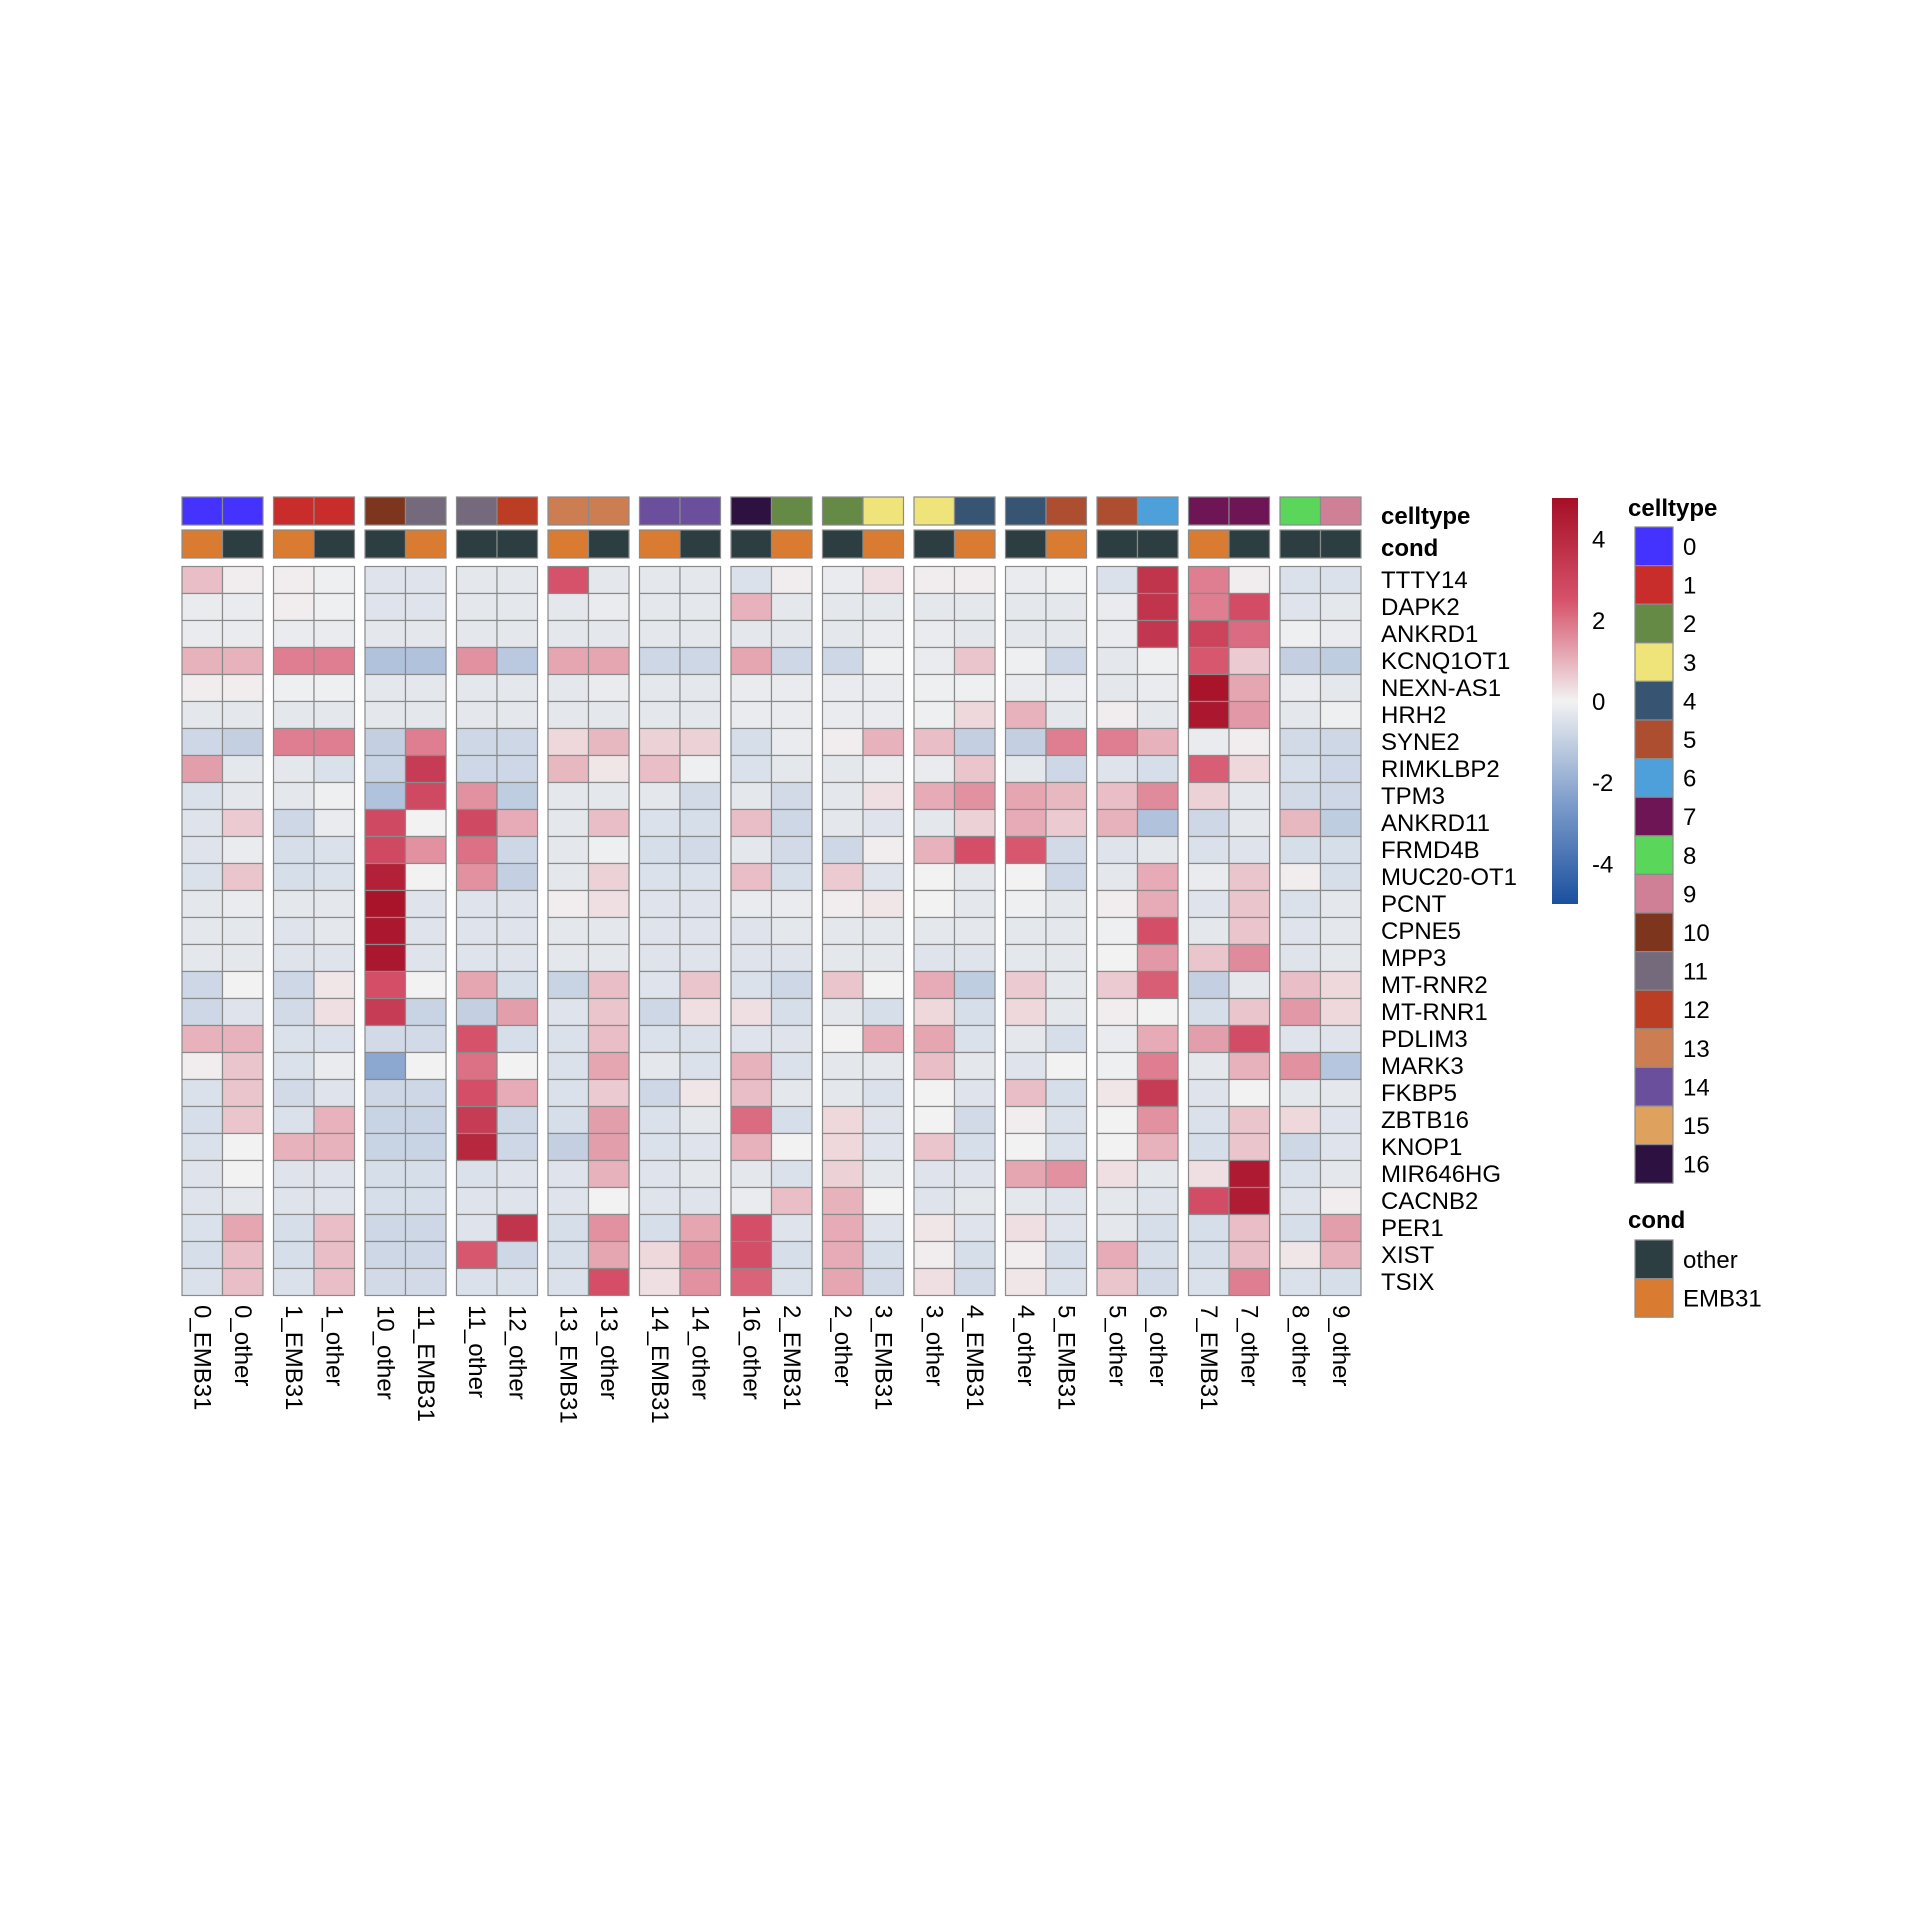  I want to click on colorbar-tick-label: -2, so click(1602, 783).